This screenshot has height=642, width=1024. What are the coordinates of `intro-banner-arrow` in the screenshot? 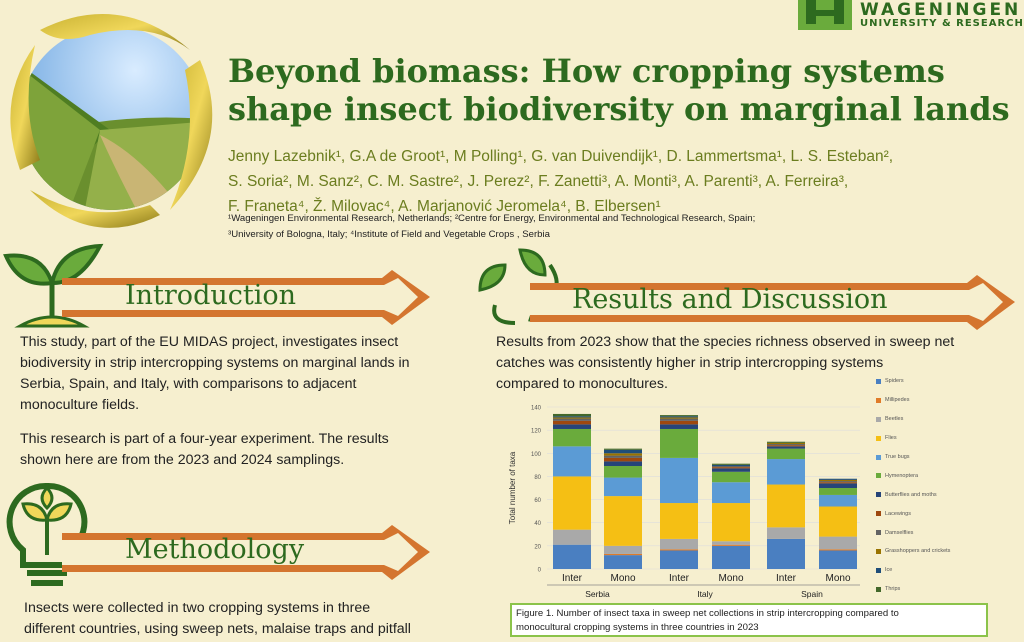 It's located at (246, 297).